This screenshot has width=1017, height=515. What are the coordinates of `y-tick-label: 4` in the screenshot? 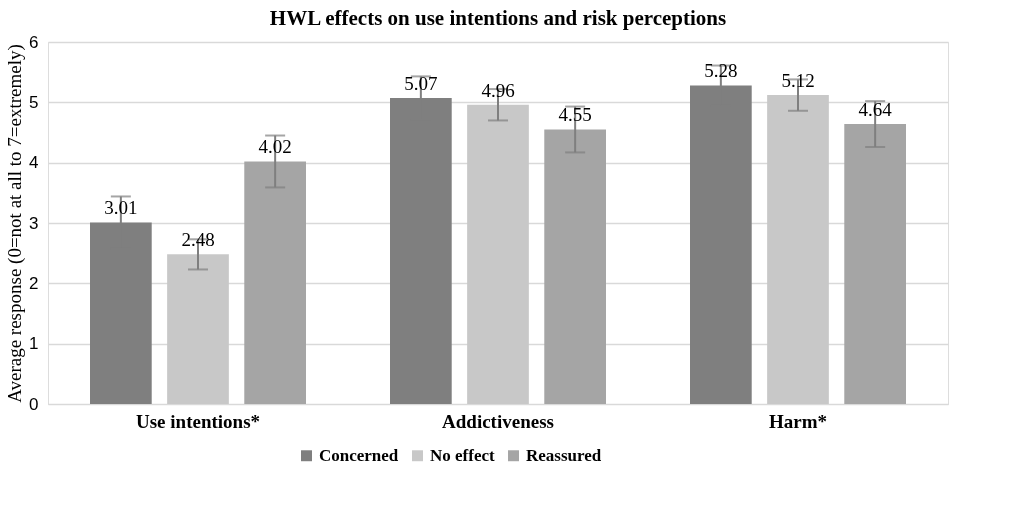 It's located at (34, 163).